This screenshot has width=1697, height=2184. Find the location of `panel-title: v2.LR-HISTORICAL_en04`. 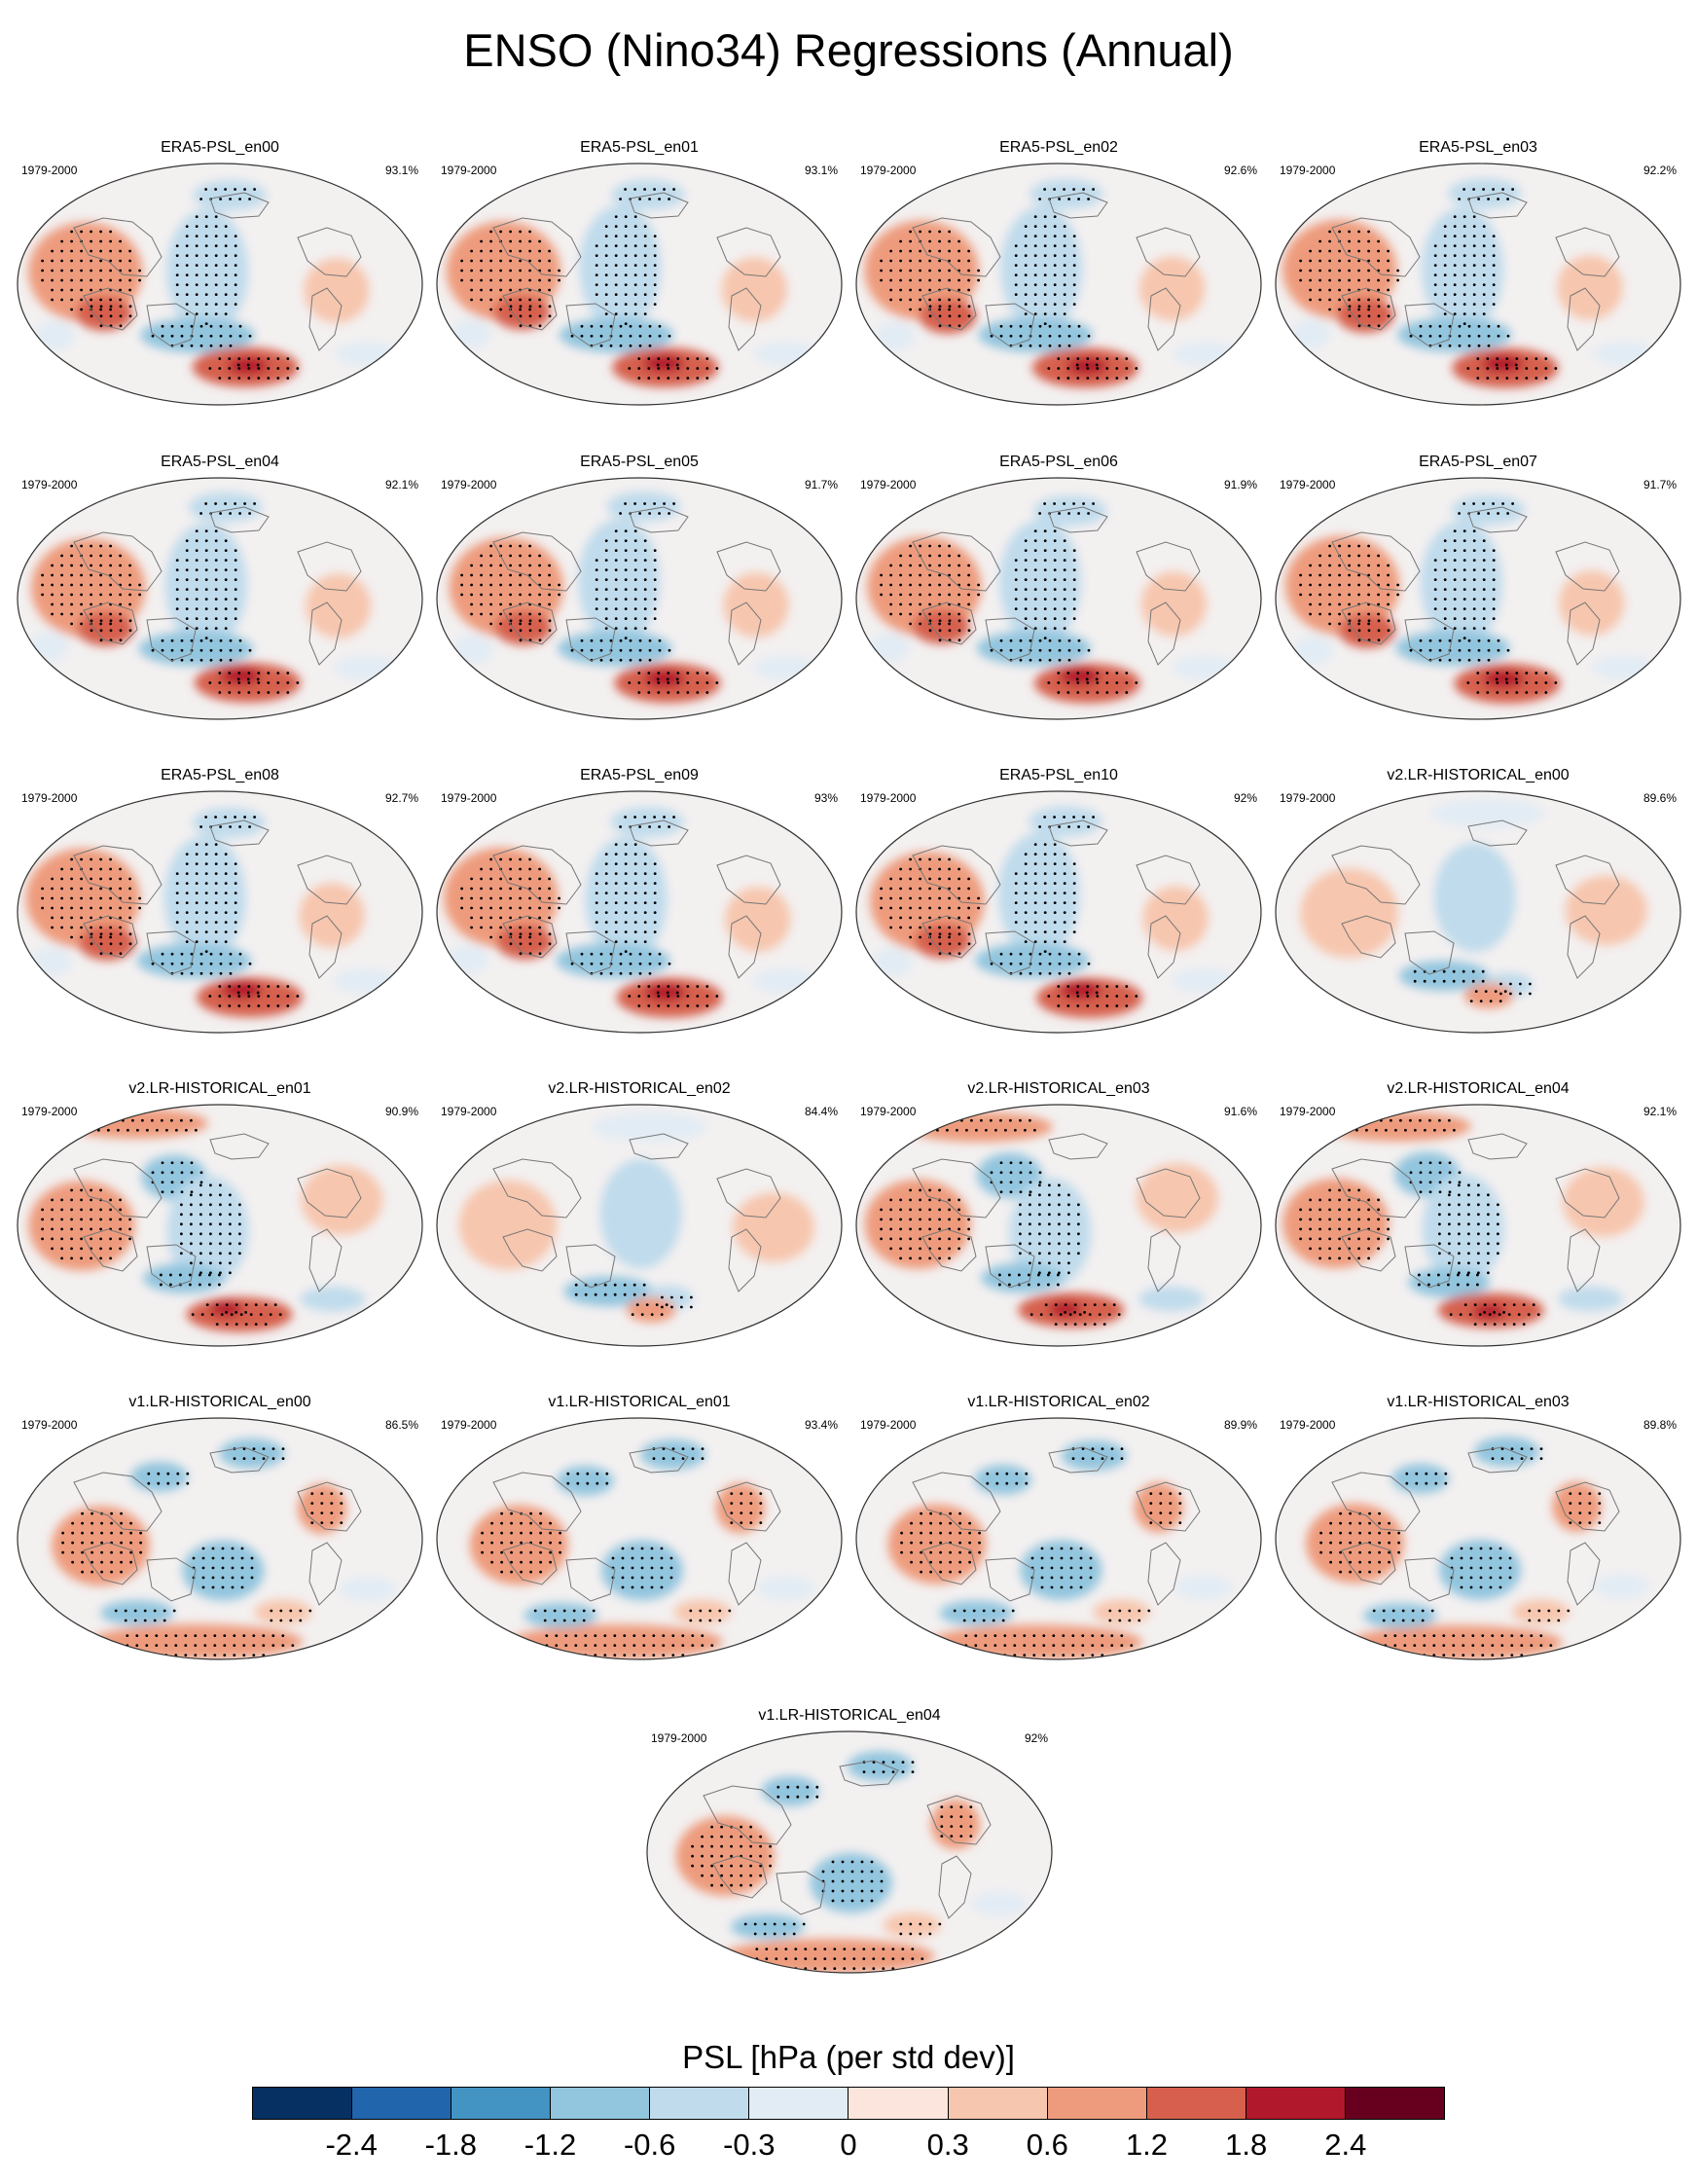

panel-title: v2.LR-HISTORICAL_en04 is located at coordinates (1479, 1088).